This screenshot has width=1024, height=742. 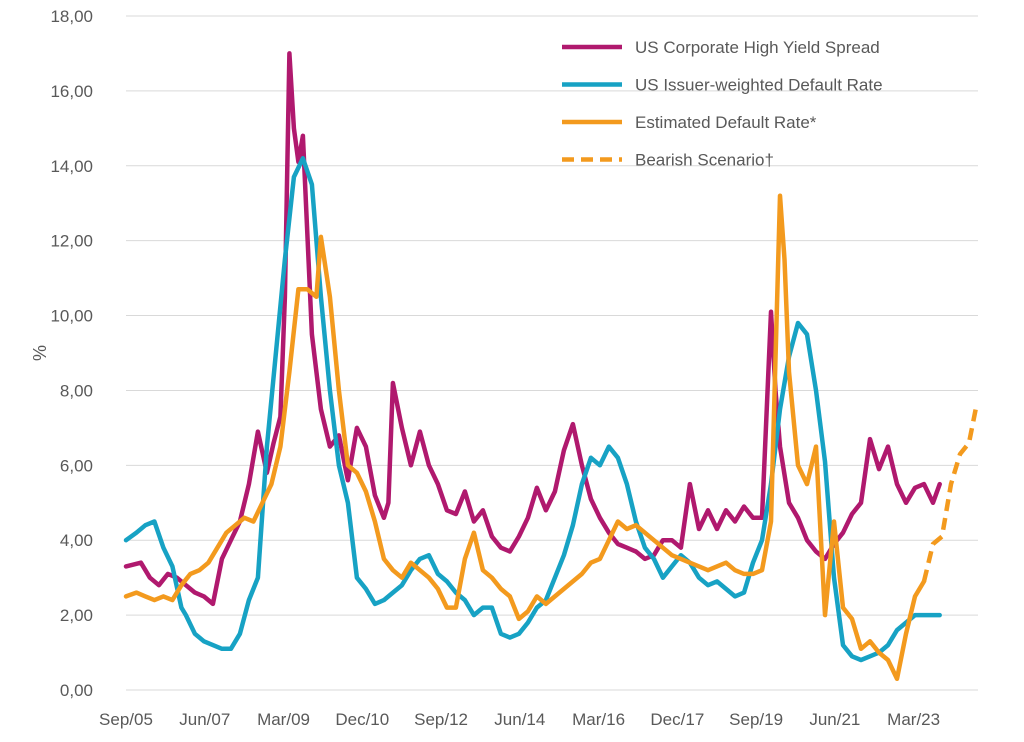 What do you see at coordinates (598, 719) in the screenshot?
I see `x-tick-label: Mar/16` at bounding box center [598, 719].